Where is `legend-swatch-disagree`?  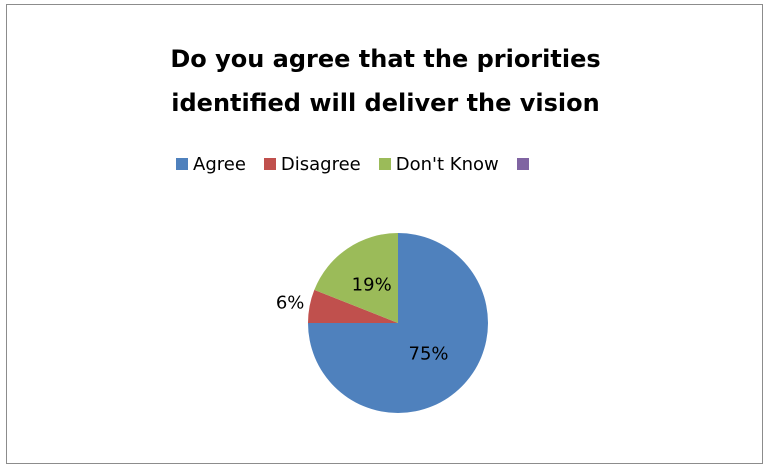 legend-swatch-disagree is located at coordinates (269, 164).